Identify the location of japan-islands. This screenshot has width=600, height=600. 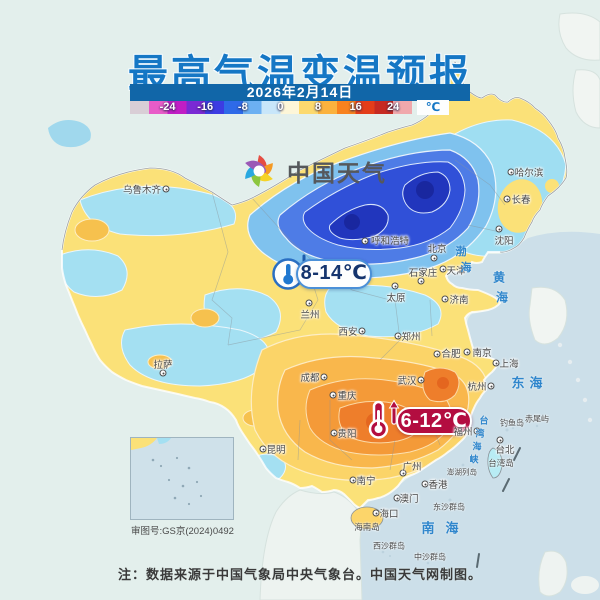
(579, 36).